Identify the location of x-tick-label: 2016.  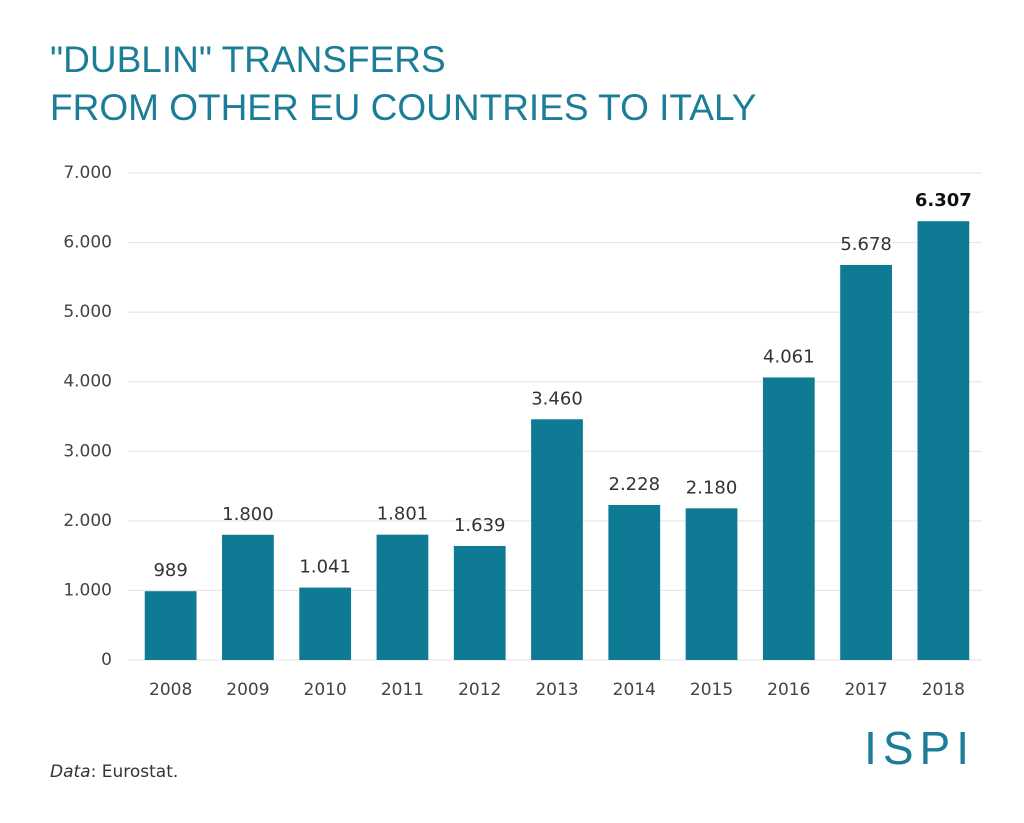
(788, 690).